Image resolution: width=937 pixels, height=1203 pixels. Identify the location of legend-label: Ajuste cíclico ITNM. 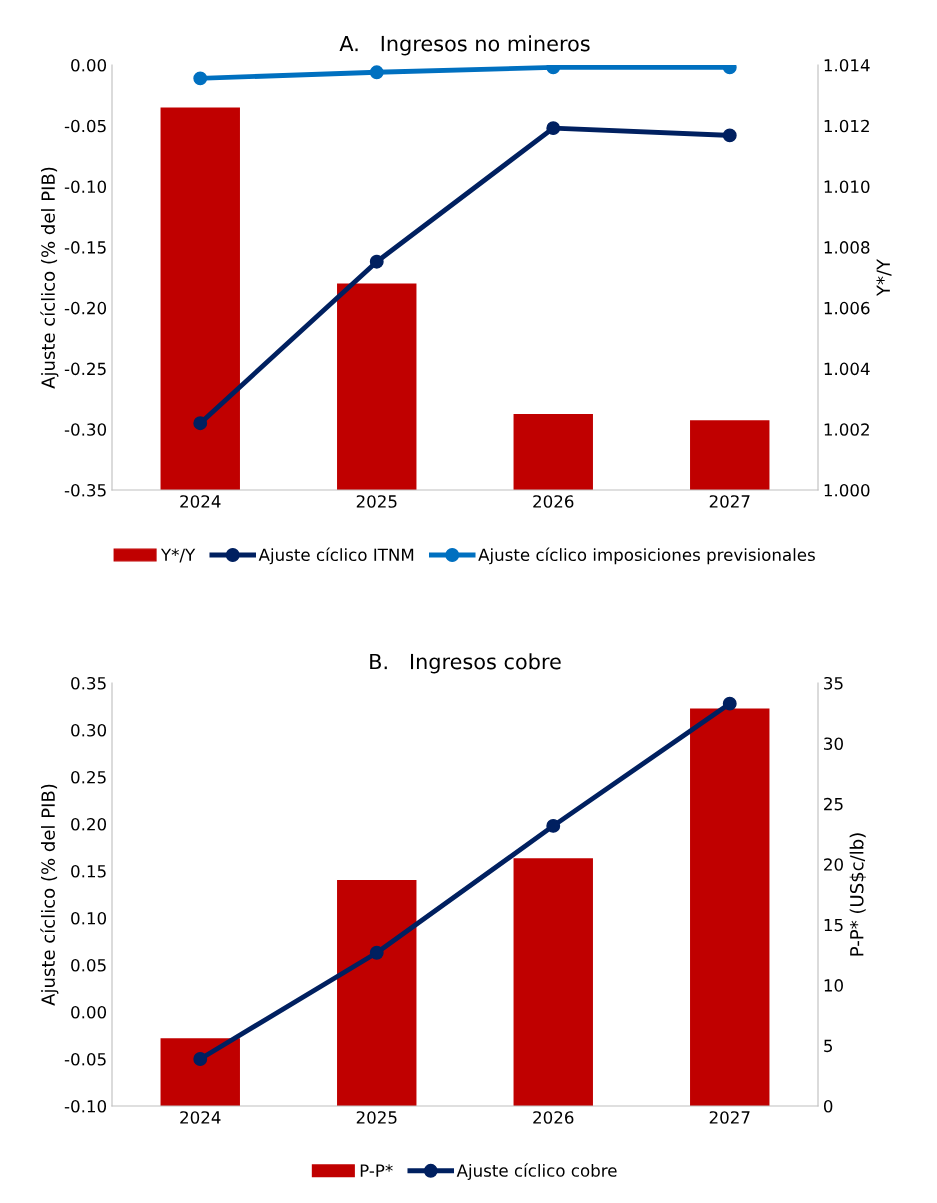
(336, 556).